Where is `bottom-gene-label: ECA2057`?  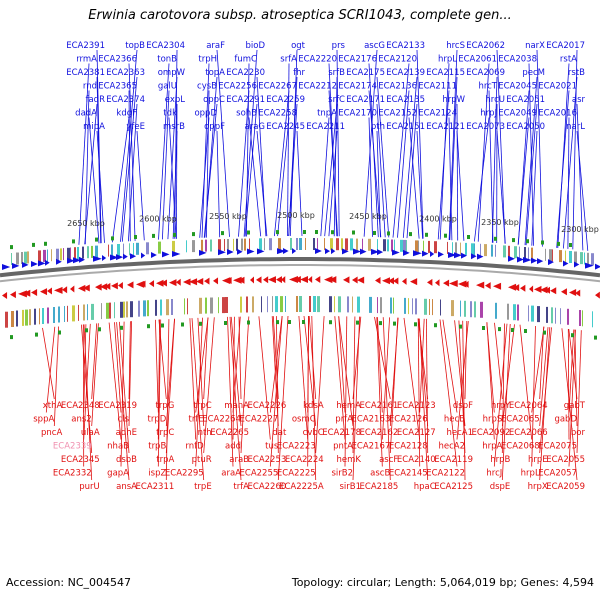
bottom-gene-label: ECA2057 is located at coordinates (557, 474).